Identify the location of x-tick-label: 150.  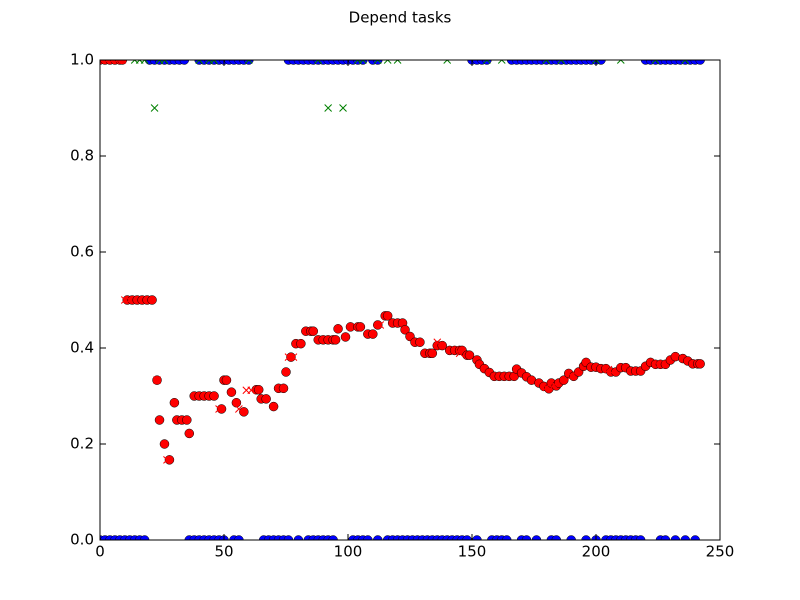
(472, 552).